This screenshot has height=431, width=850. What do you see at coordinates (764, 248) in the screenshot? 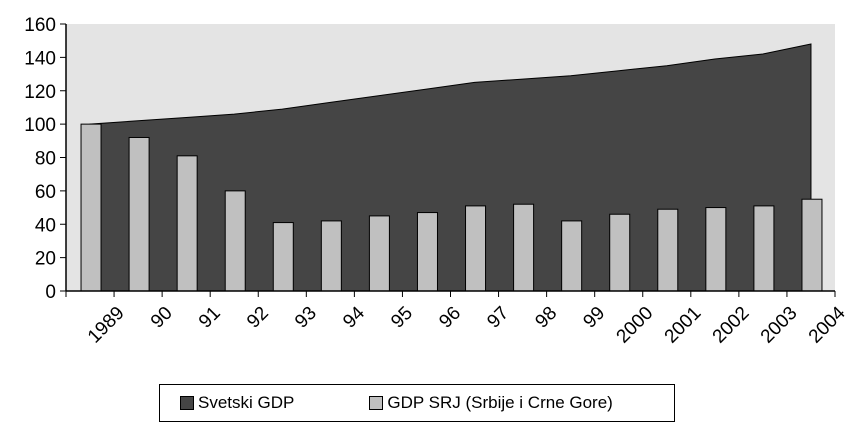
I see `bar-2003` at bounding box center [764, 248].